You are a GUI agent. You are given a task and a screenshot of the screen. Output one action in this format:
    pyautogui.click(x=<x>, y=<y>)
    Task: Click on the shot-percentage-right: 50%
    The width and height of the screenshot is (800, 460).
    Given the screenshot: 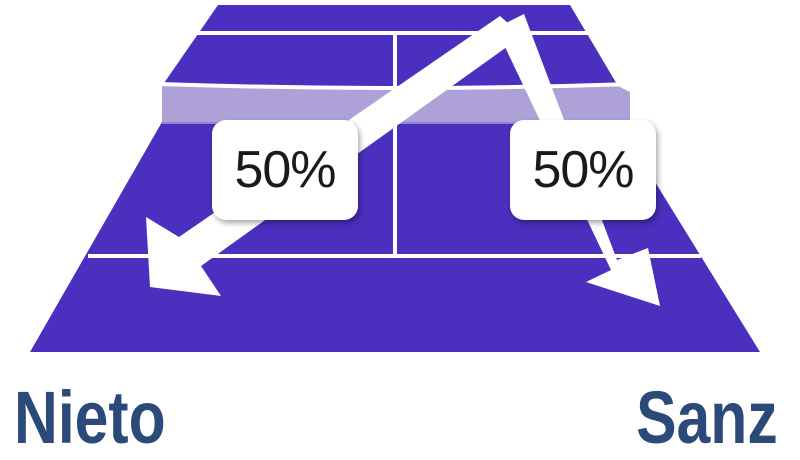 What is the action you would take?
    pyautogui.click(x=583, y=170)
    